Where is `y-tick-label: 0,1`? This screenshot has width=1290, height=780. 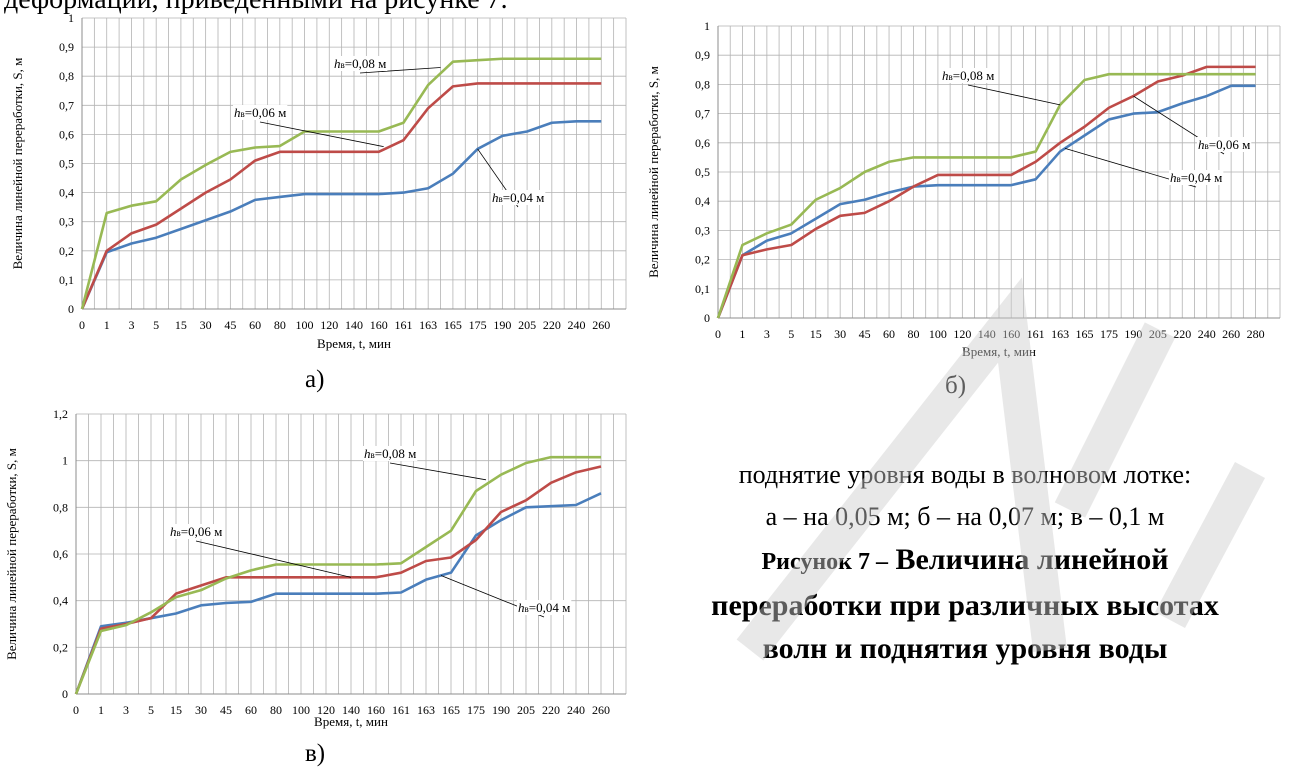
y-tick-label: 0,1 is located at coordinates (66, 280).